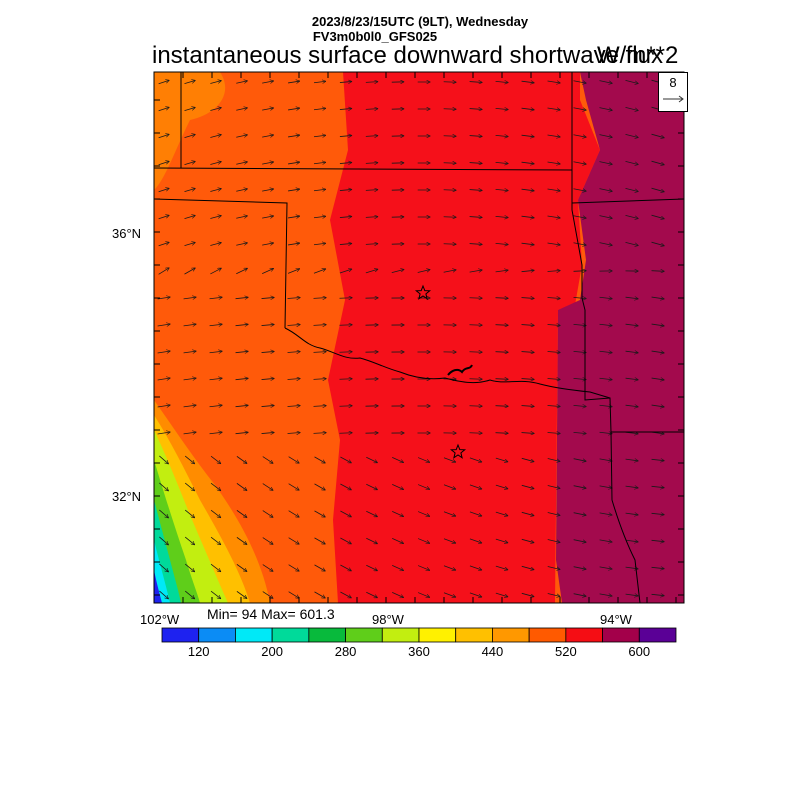  What do you see at coordinates (190, 131) in the screenshot?
I see `field-nw-orange` at bounding box center [190, 131].